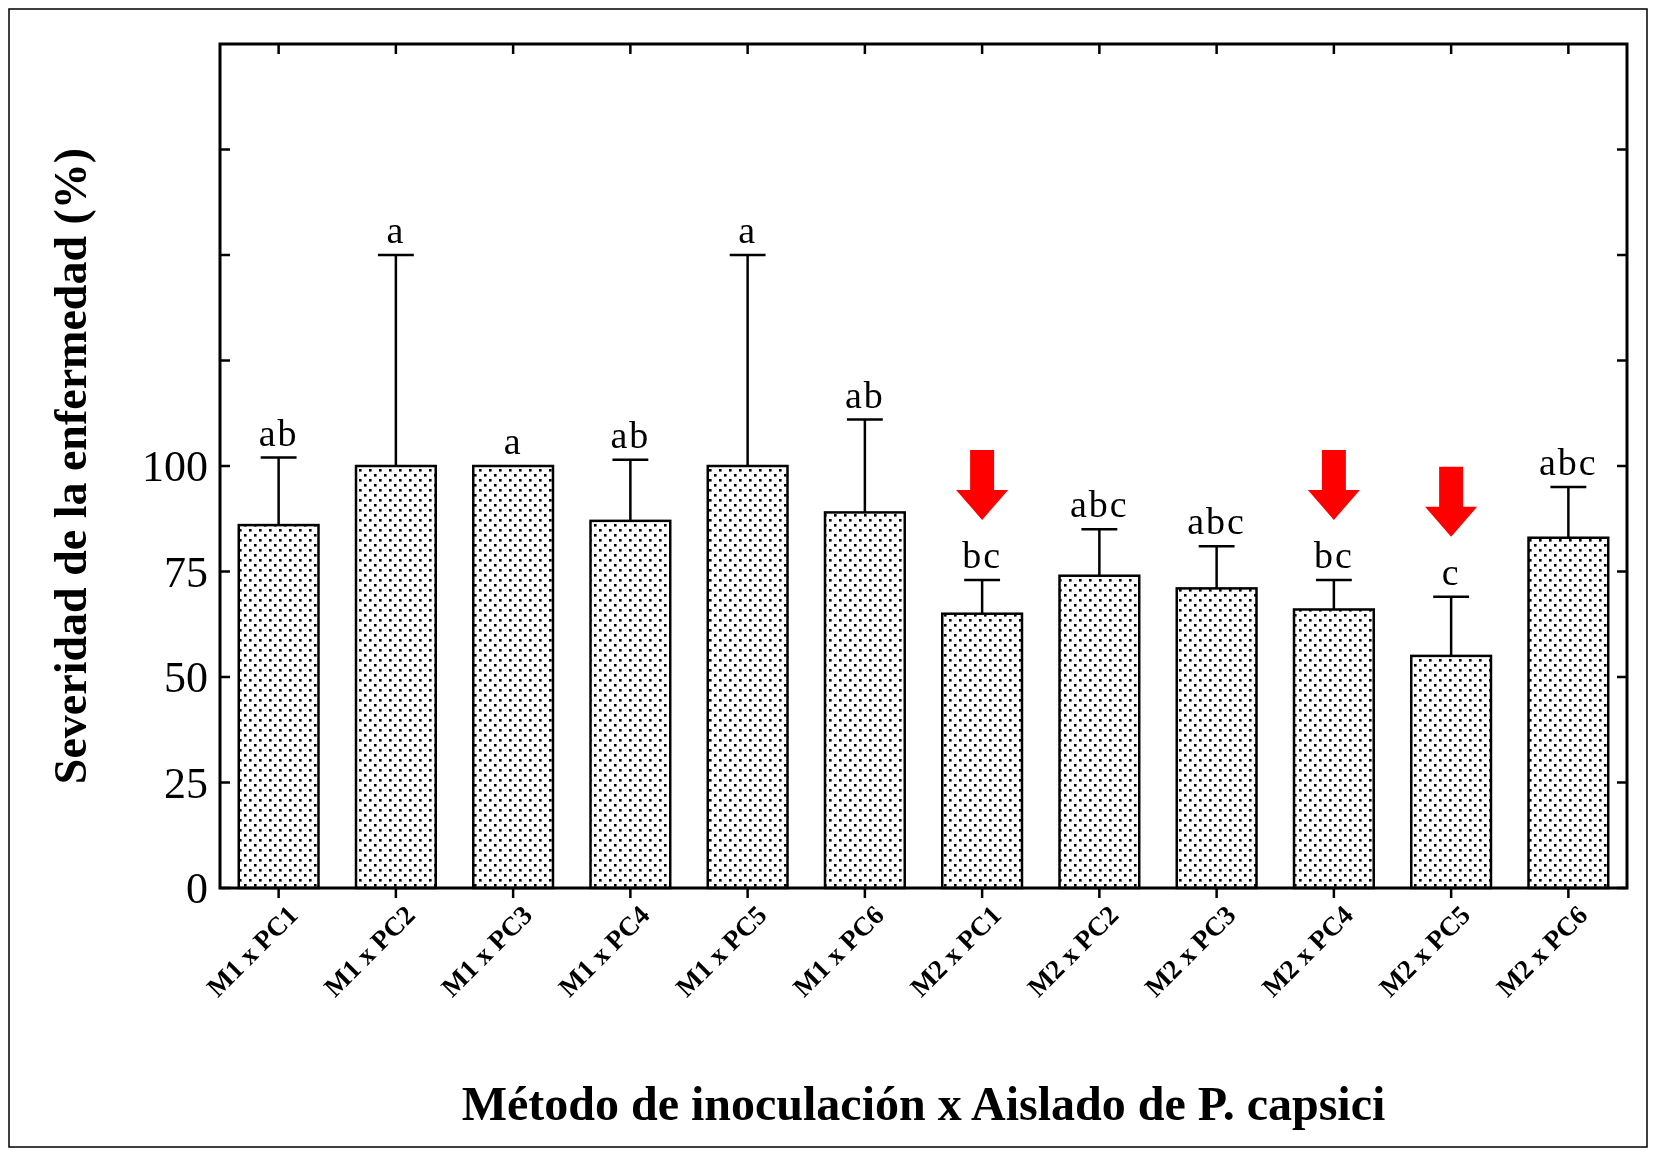  I want to click on x-axis-title: Método de inoculación x Aislado de P. capsici, so click(923, 1103).